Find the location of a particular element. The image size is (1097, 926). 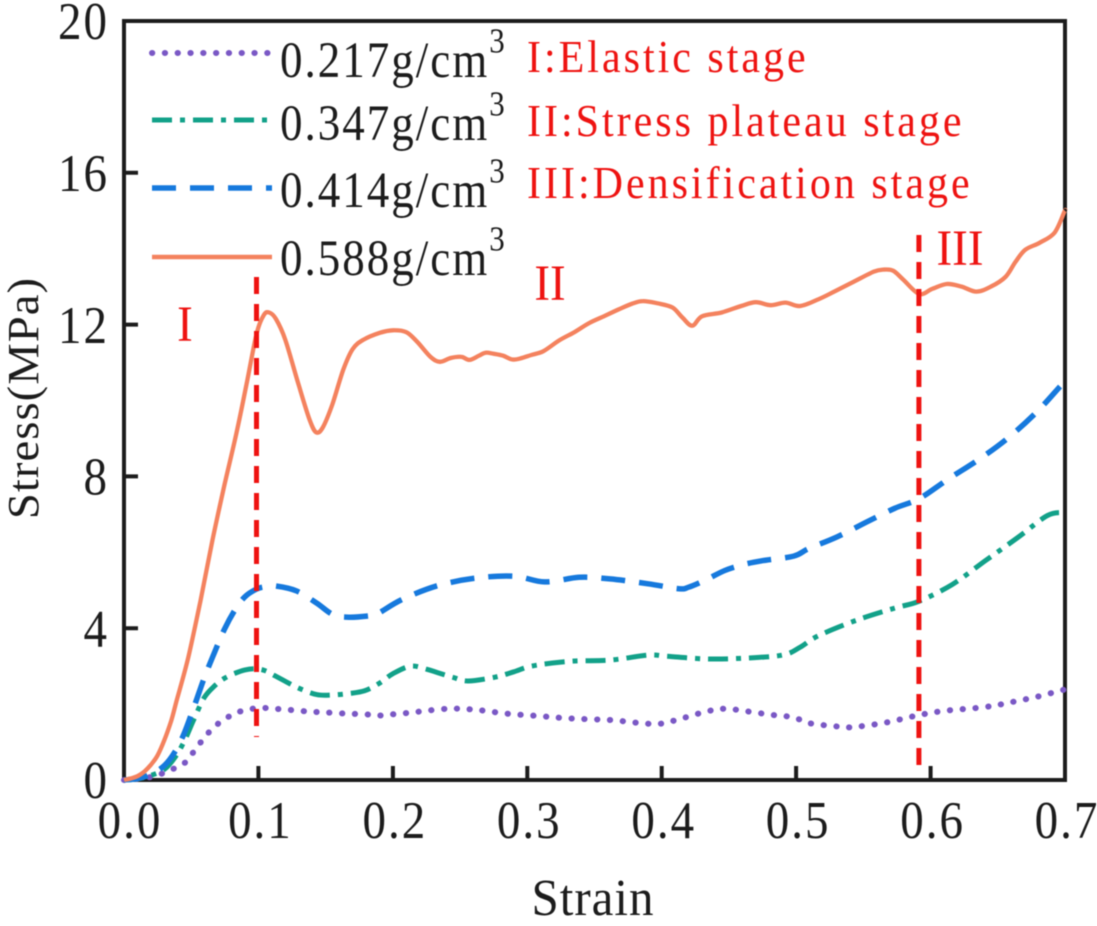

svg-text: I is located at coordinates (185, 323).